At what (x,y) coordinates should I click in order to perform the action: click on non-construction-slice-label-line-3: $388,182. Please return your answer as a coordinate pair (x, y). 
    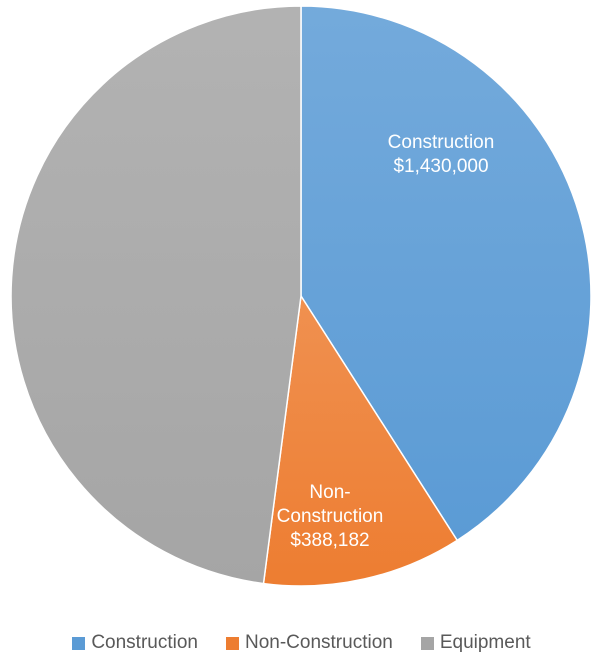
    Looking at the image, I should click on (330, 540).